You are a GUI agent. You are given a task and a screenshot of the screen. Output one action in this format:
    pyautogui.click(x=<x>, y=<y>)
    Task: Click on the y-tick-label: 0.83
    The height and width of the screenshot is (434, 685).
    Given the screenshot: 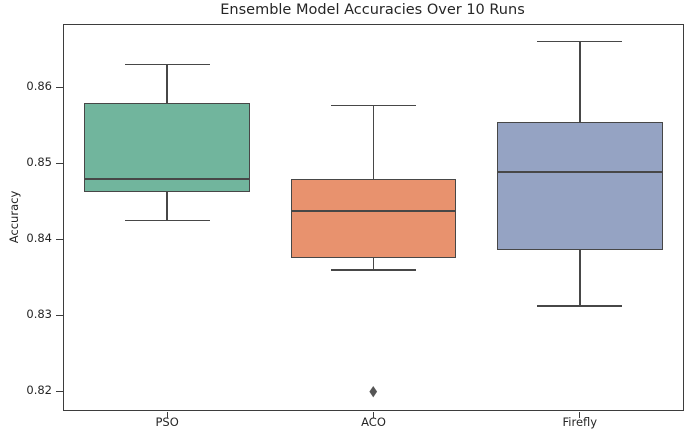 What is the action you would take?
    pyautogui.click(x=39, y=314)
    